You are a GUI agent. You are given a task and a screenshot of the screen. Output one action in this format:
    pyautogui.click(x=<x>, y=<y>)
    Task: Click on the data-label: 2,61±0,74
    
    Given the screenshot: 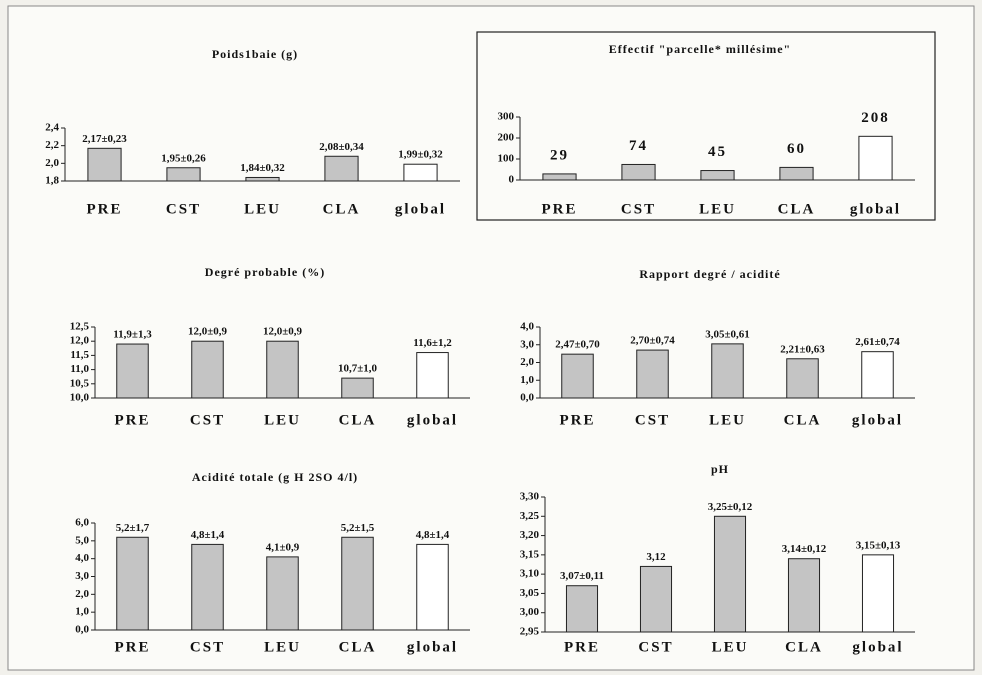 What is the action you would take?
    pyautogui.click(x=877, y=342)
    